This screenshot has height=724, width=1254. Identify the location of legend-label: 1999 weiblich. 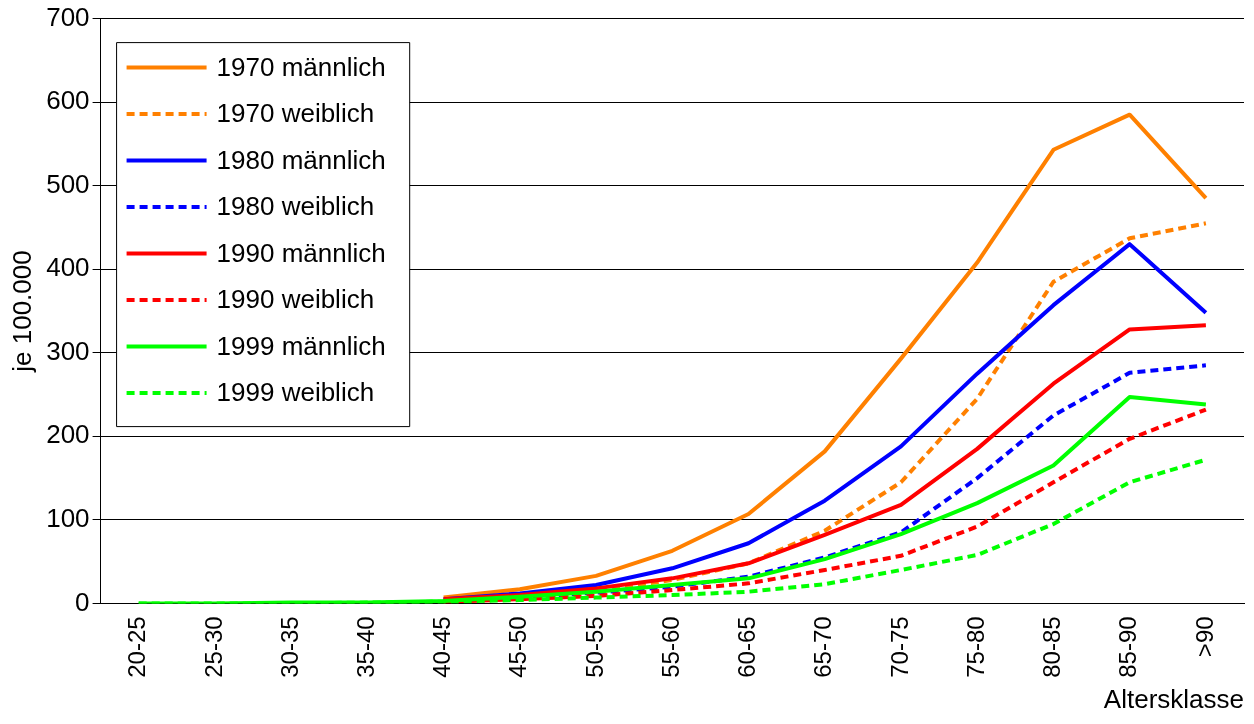
(295, 392).